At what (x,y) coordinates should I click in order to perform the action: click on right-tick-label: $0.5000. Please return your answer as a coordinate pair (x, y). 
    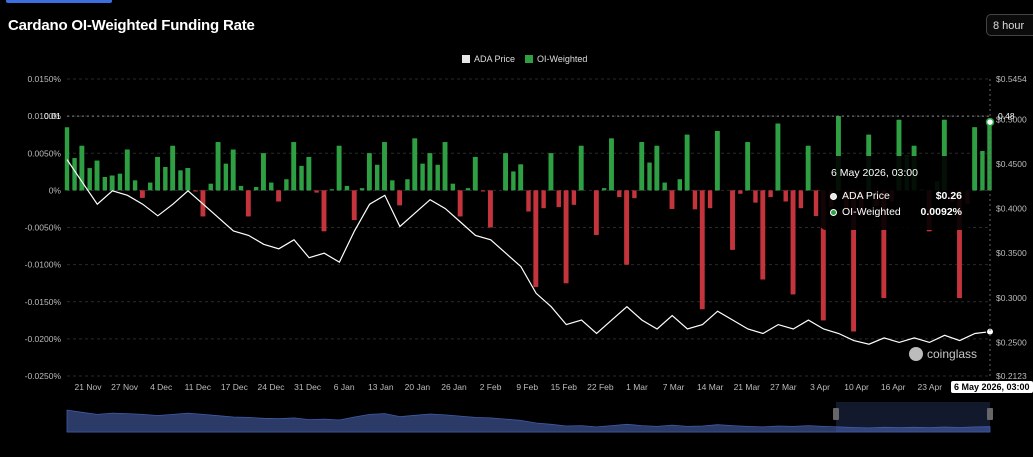
    Looking at the image, I should click on (1011, 119).